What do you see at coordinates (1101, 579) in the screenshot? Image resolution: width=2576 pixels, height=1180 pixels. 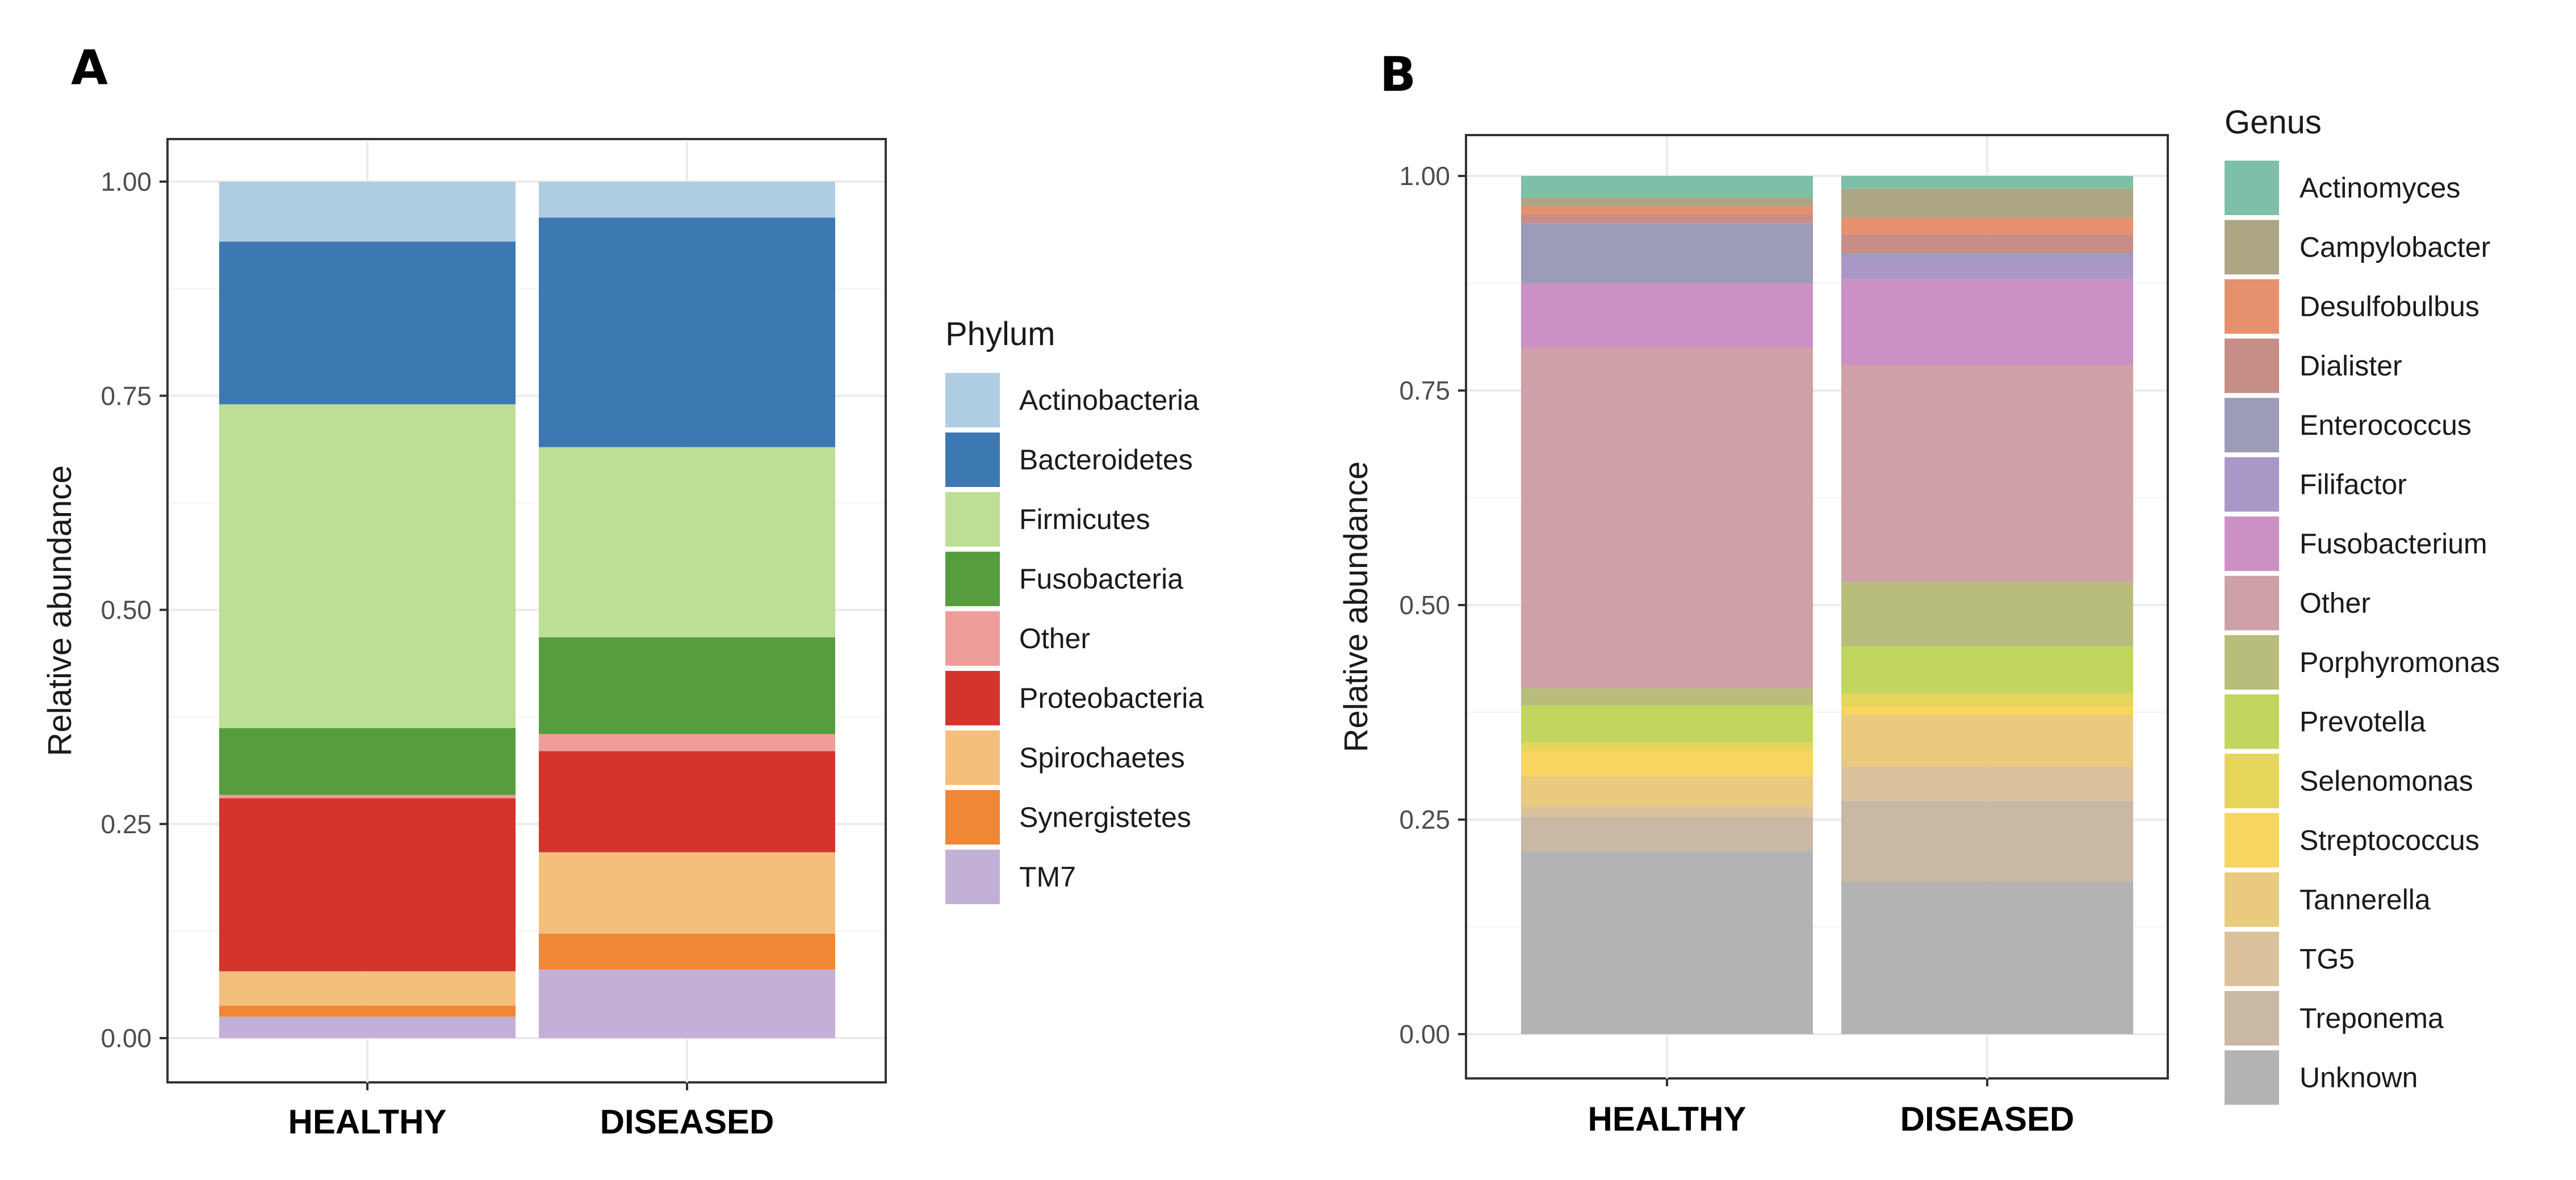 I see `legend-label-a-fusobacteria: Fusobacteria` at bounding box center [1101, 579].